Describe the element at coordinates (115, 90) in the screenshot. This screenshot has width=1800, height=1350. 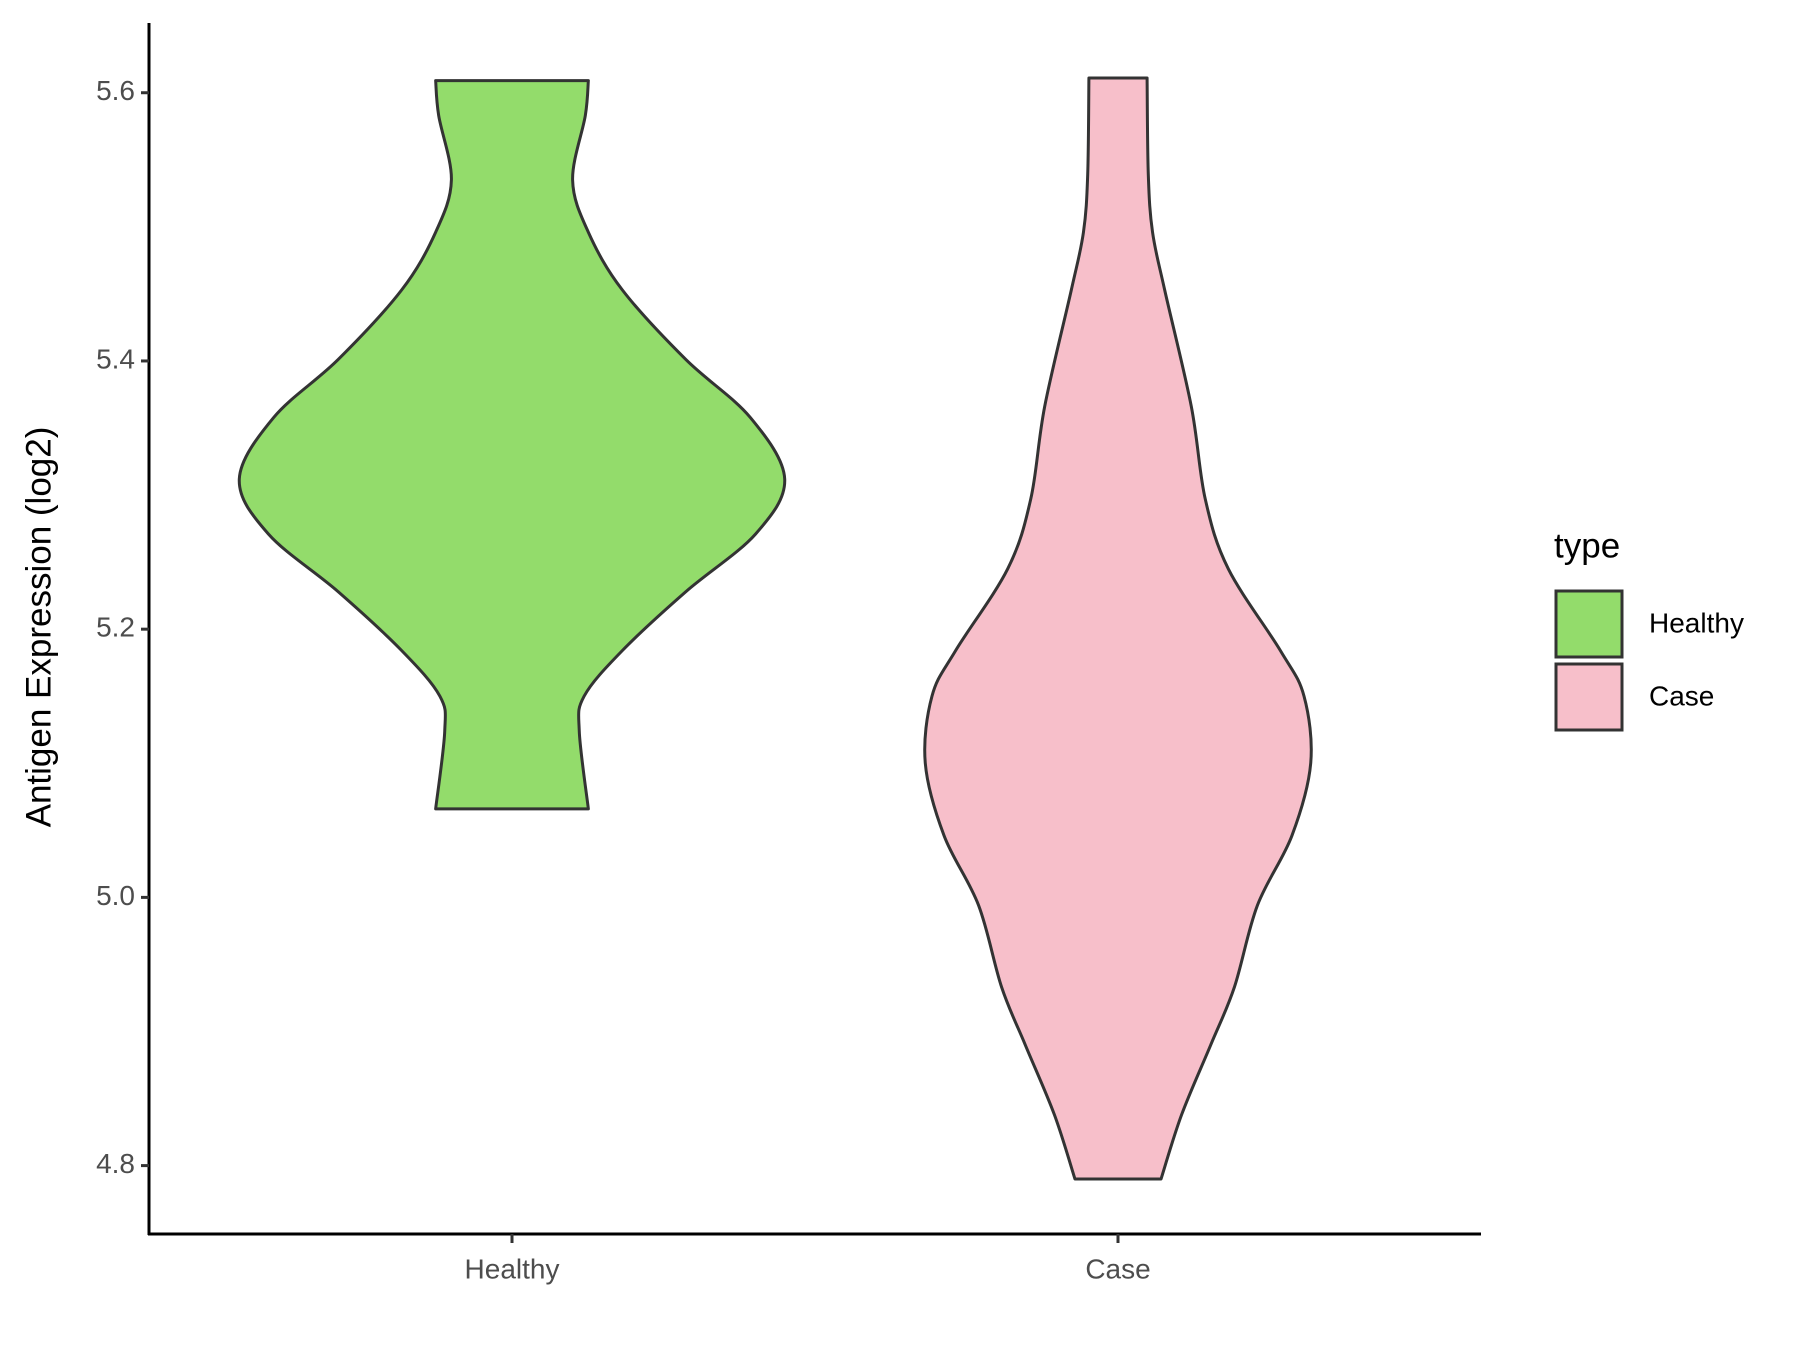
I see `y-tick-label: 5.6` at that location.